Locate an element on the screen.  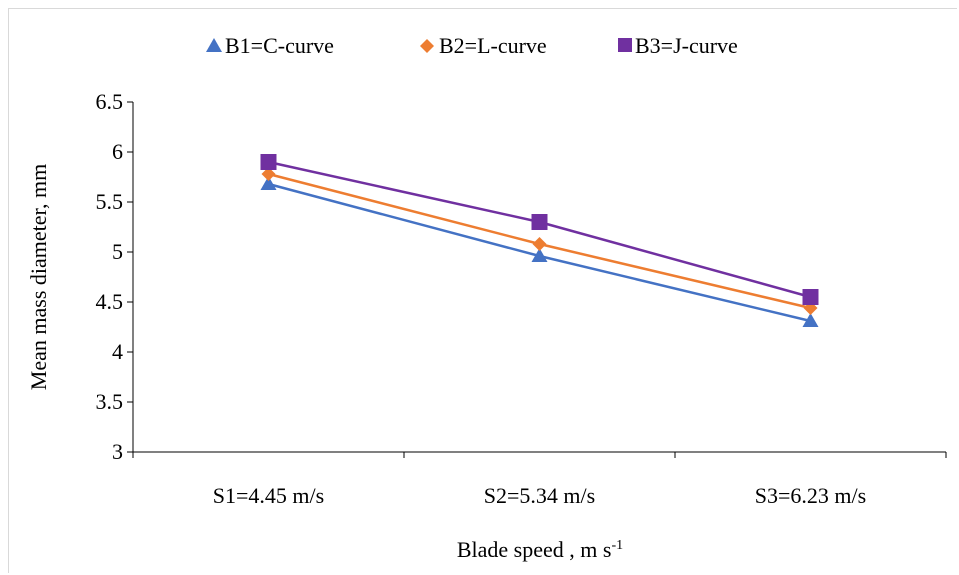
y-tick-label: 3.5 is located at coordinates (110, 401).